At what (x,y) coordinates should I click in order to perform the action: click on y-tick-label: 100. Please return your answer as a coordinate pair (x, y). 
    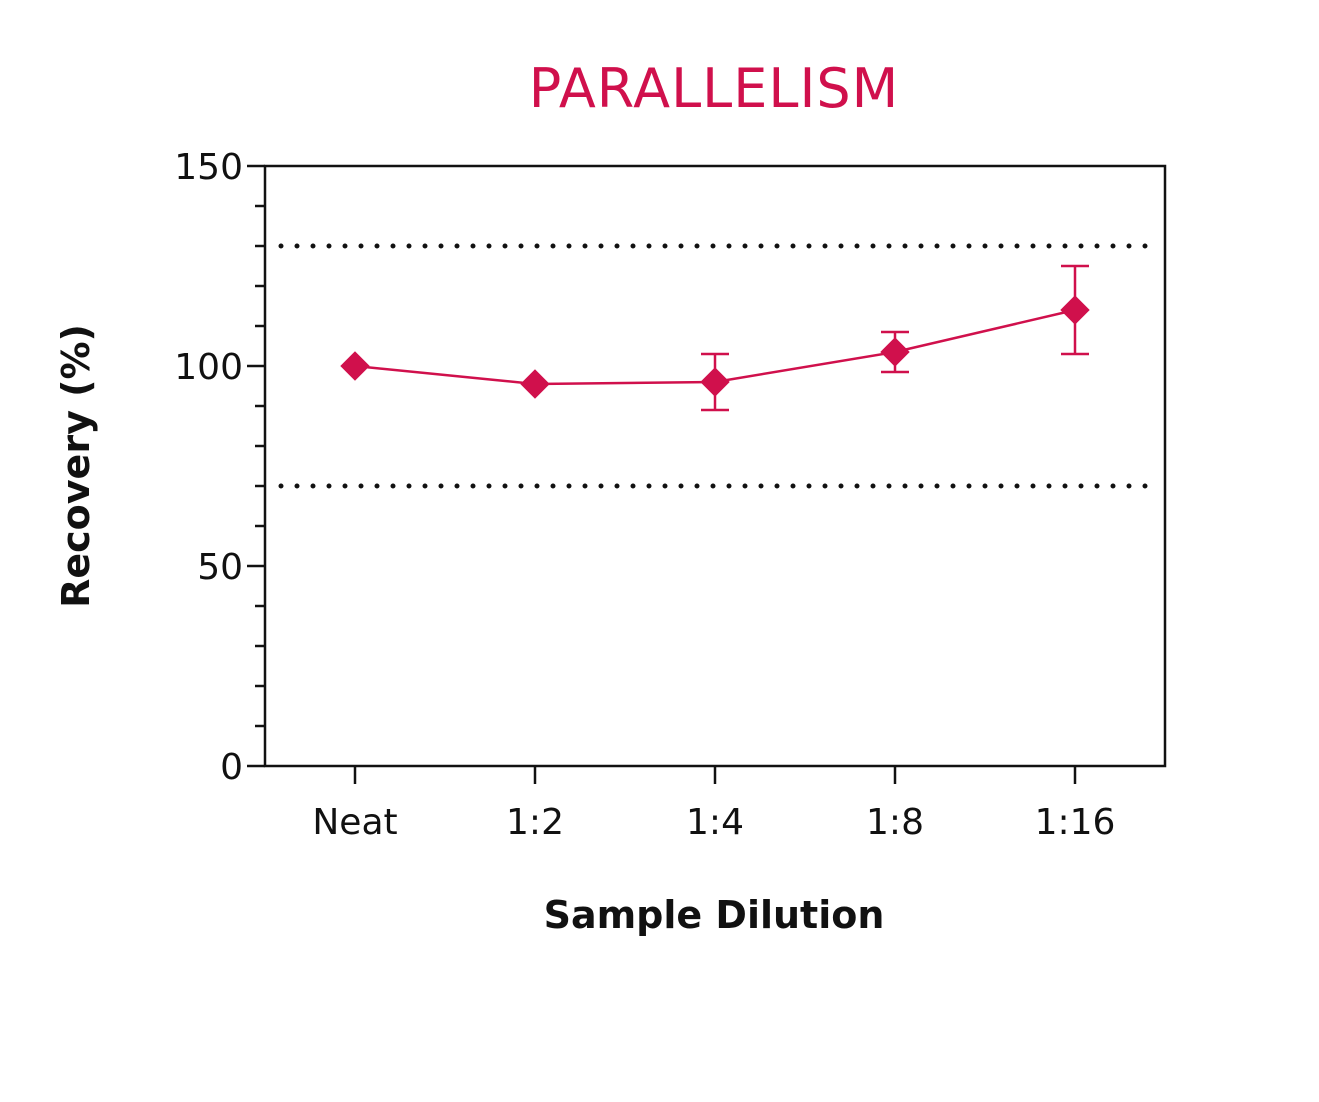
    Looking at the image, I should click on (208, 367).